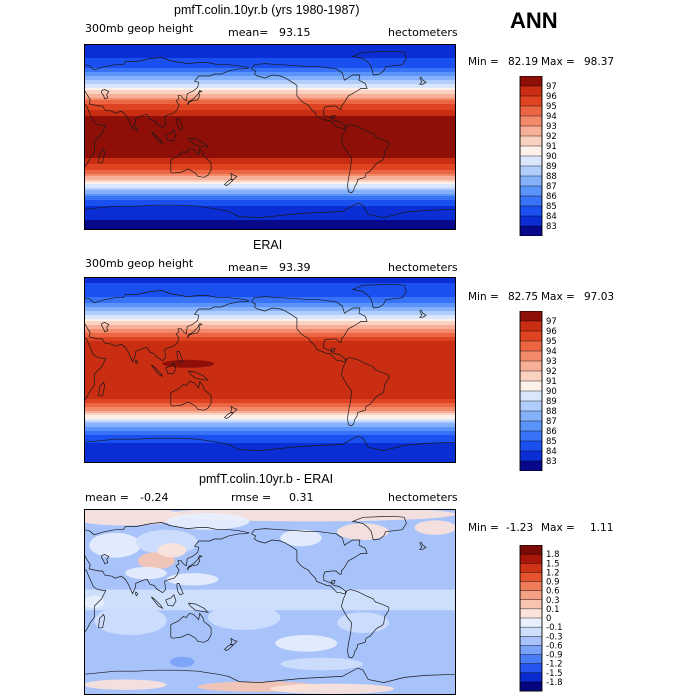  What do you see at coordinates (551, 372) in the screenshot?
I see `colorbar-tick-label: 92` at bounding box center [551, 372].